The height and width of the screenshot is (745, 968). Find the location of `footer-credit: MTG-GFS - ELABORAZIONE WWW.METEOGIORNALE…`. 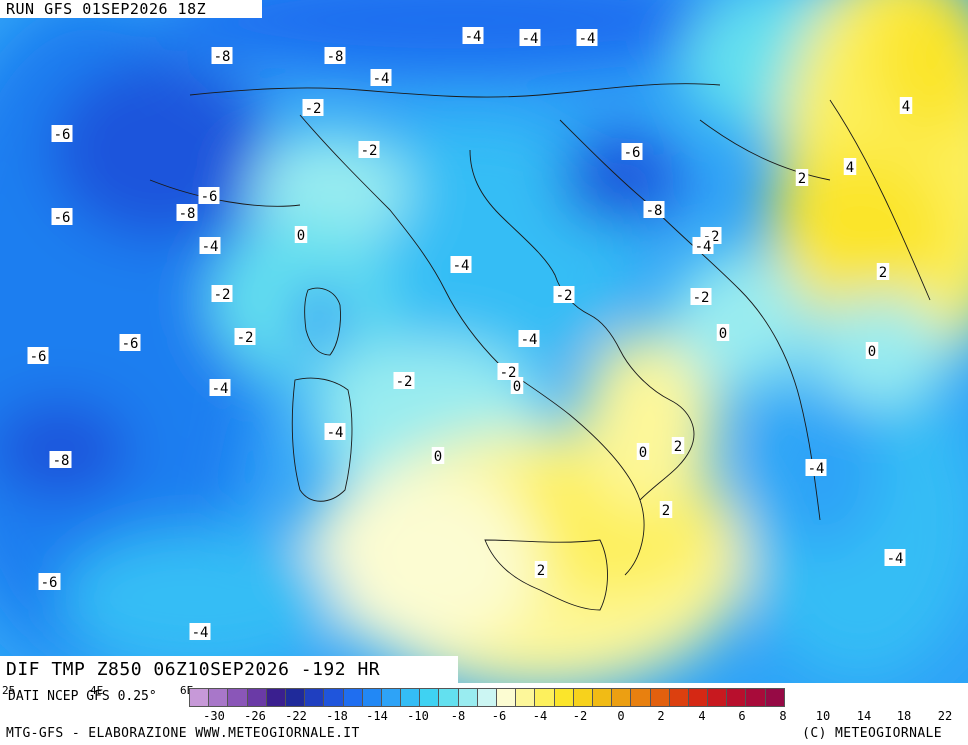

footer-credit: MTG-GFS - ELABORAZIONE WWW.METEOGIORNALE… is located at coordinates (183, 733).